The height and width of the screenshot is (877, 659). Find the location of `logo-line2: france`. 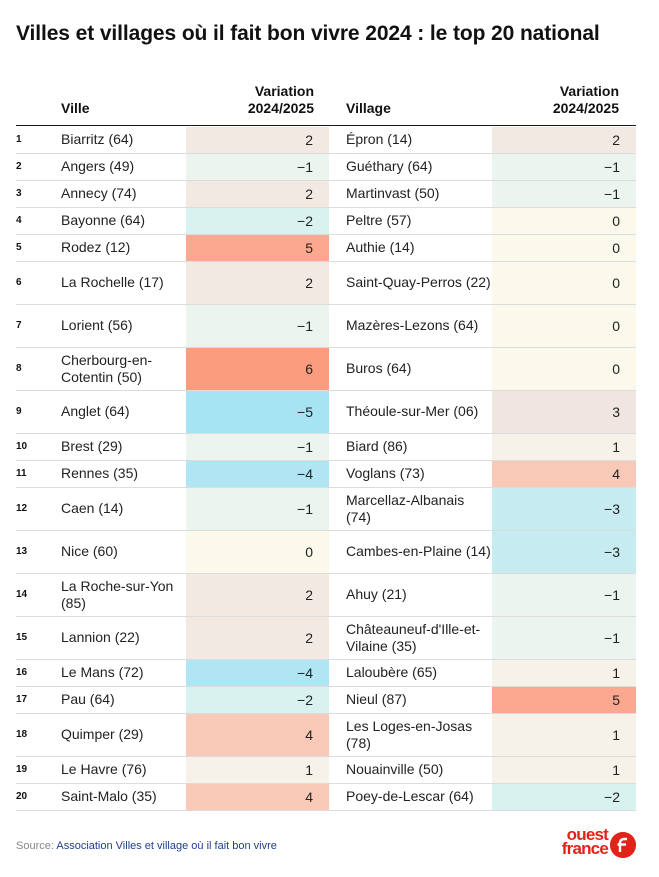

logo-line2: france is located at coordinates (585, 848).